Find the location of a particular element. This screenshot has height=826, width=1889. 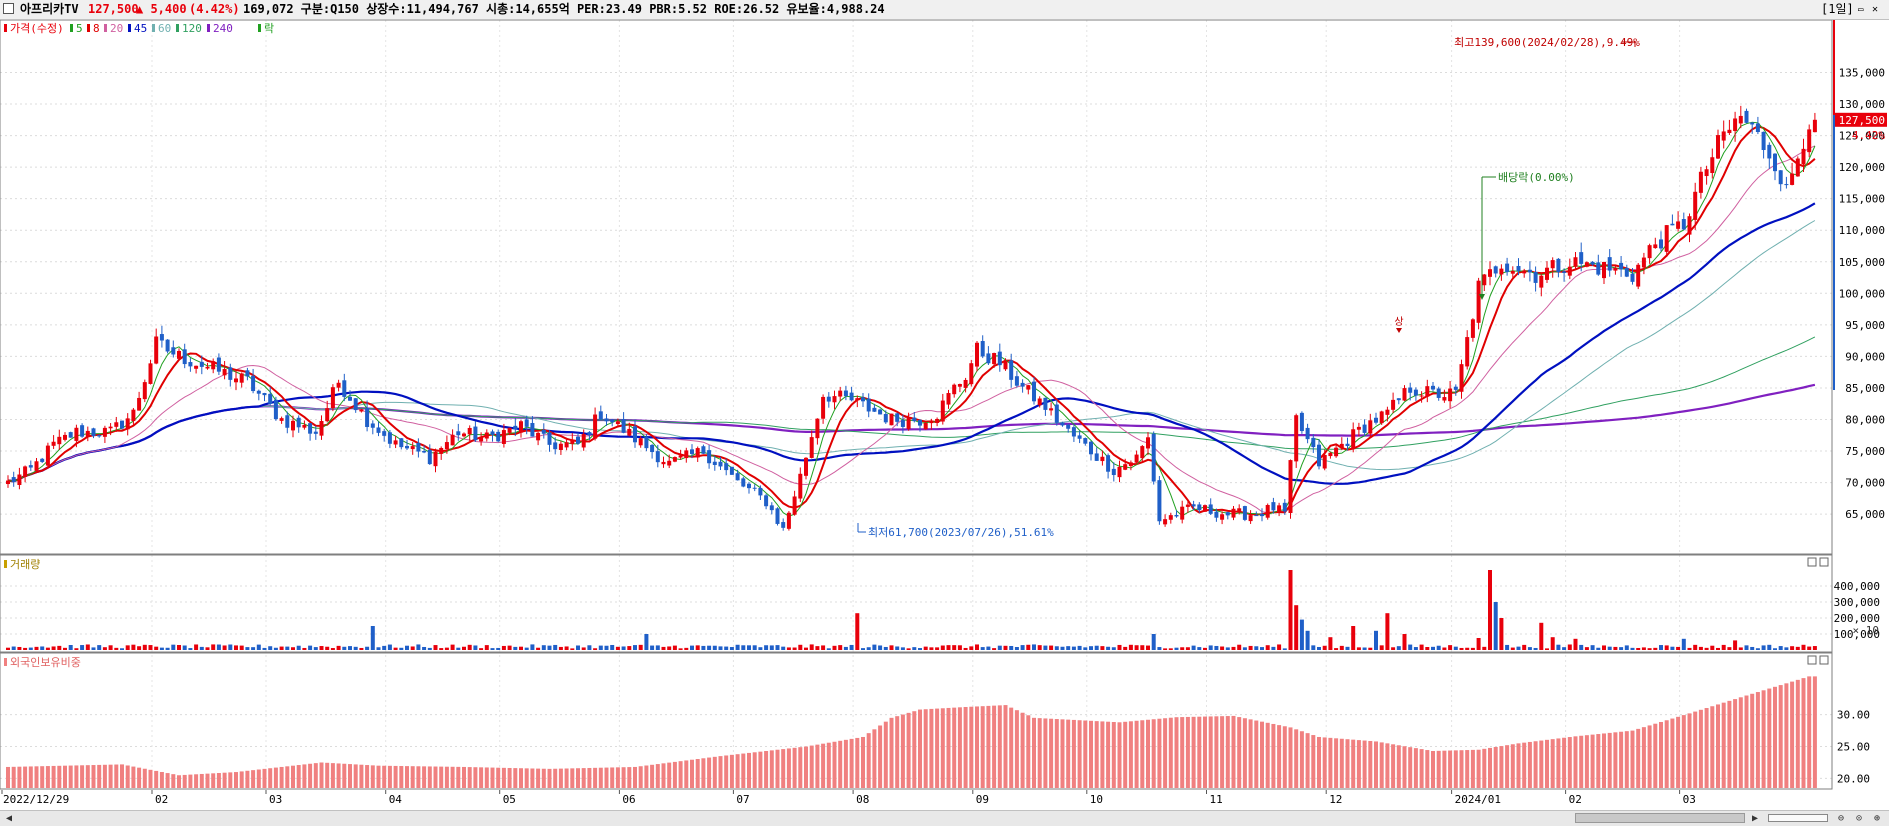

volume-title: 거래량 is located at coordinates (25, 564).